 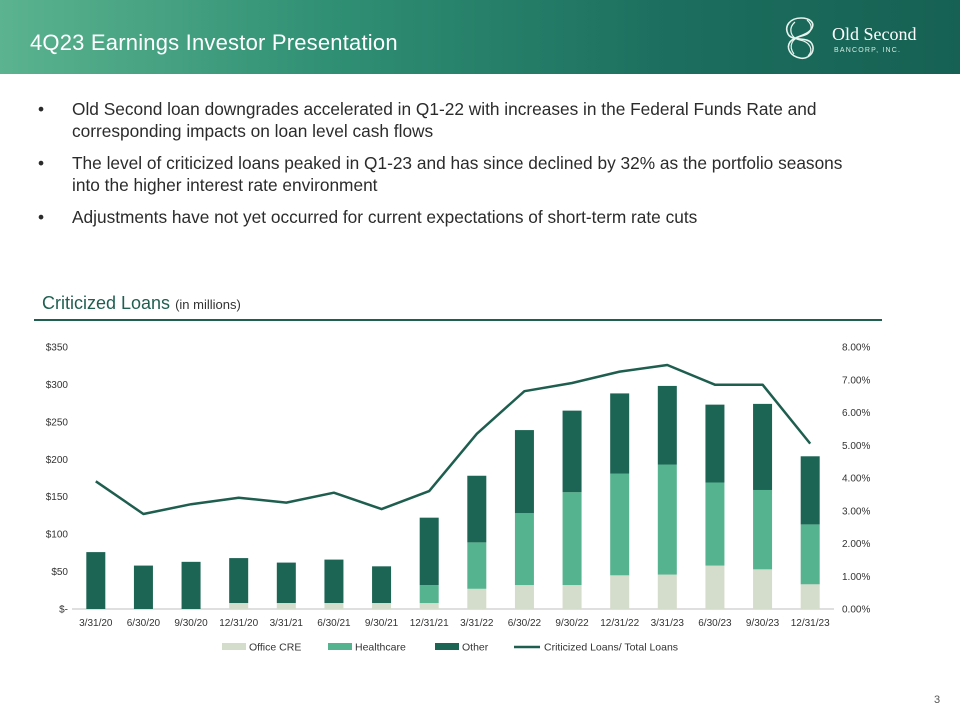 I want to click on right-axis-tick-label: 6.00%, so click(x=856, y=413).